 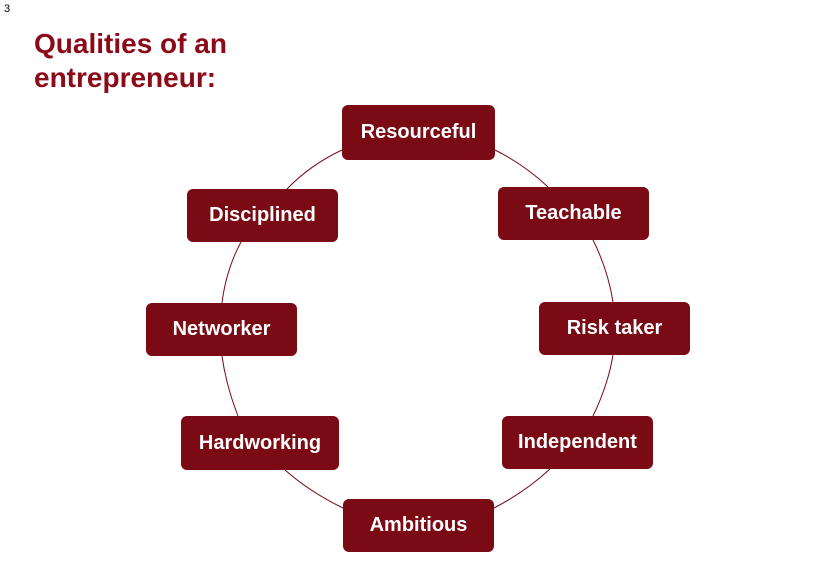 I want to click on connector-teachable-risk-taker, so click(x=603, y=271).